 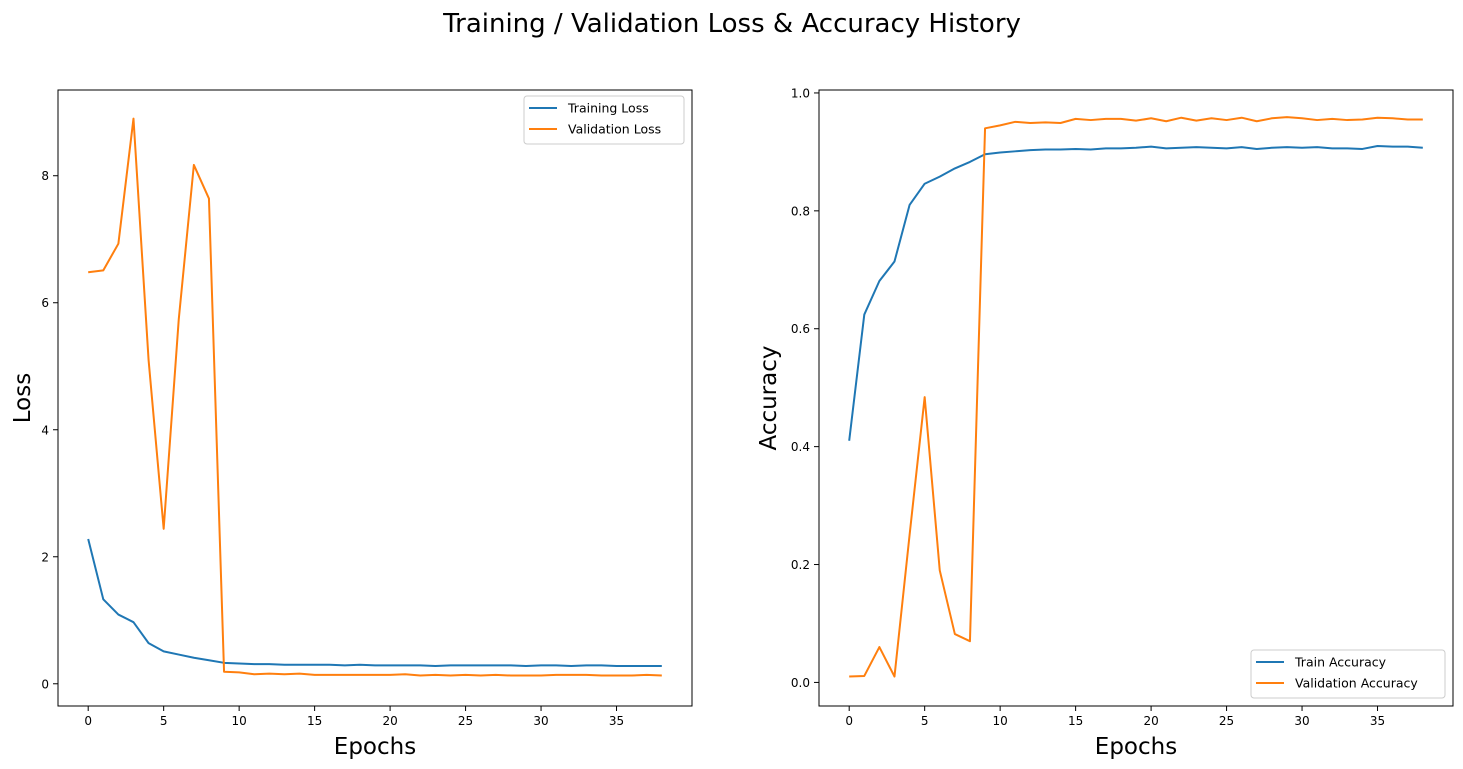 What do you see at coordinates (45, 303) in the screenshot?
I see `loss-y-tick-label: 6` at bounding box center [45, 303].